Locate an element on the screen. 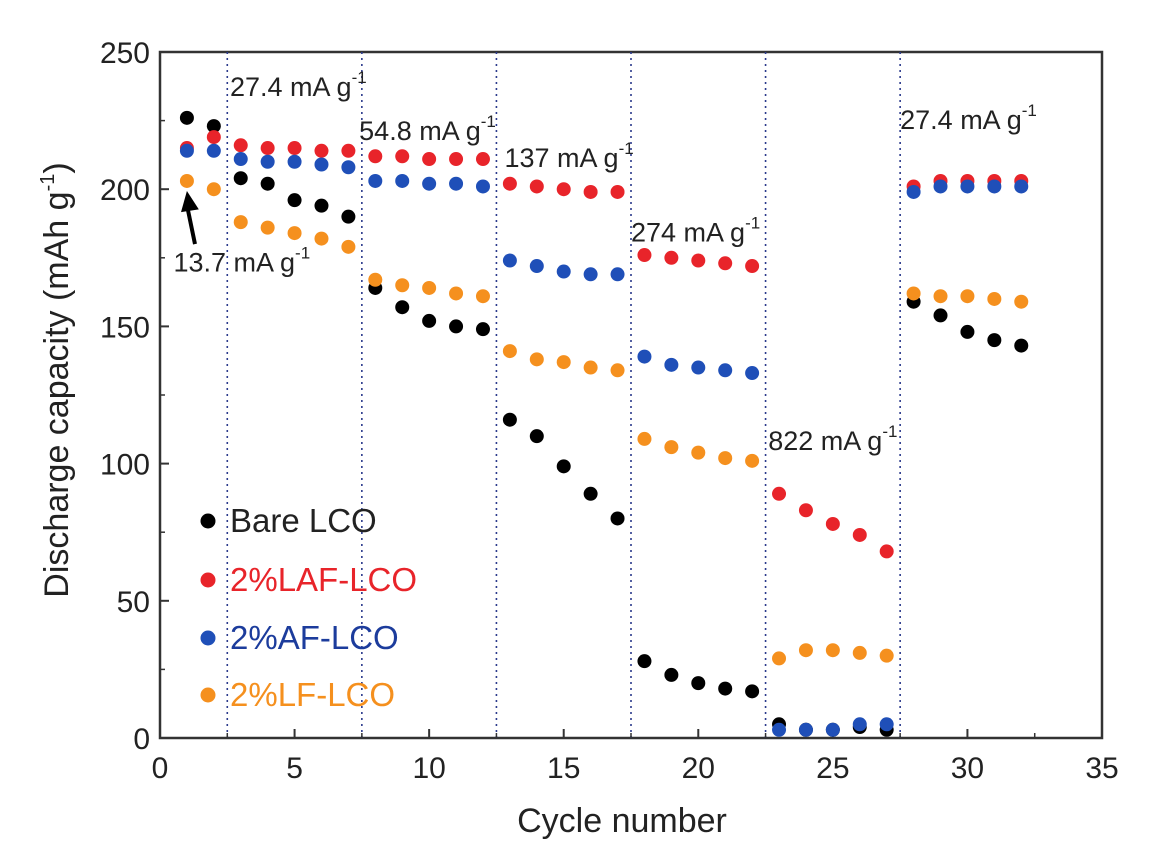 This screenshot has height=842, width=1160. x-tick-label: 35 is located at coordinates (1101, 768).